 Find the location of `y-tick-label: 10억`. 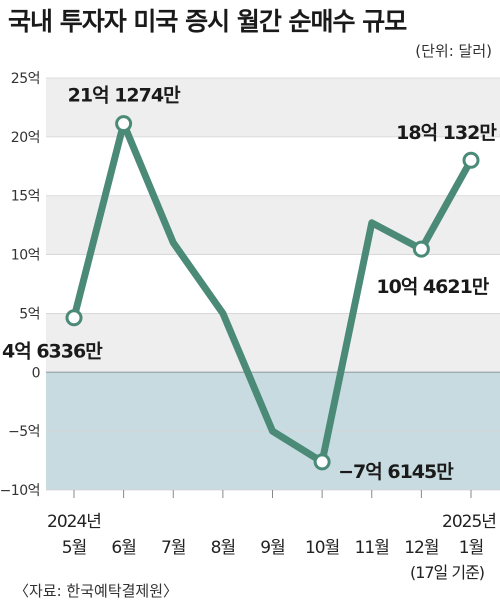

y-tick-label: 10억 is located at coordinates (25, 256).